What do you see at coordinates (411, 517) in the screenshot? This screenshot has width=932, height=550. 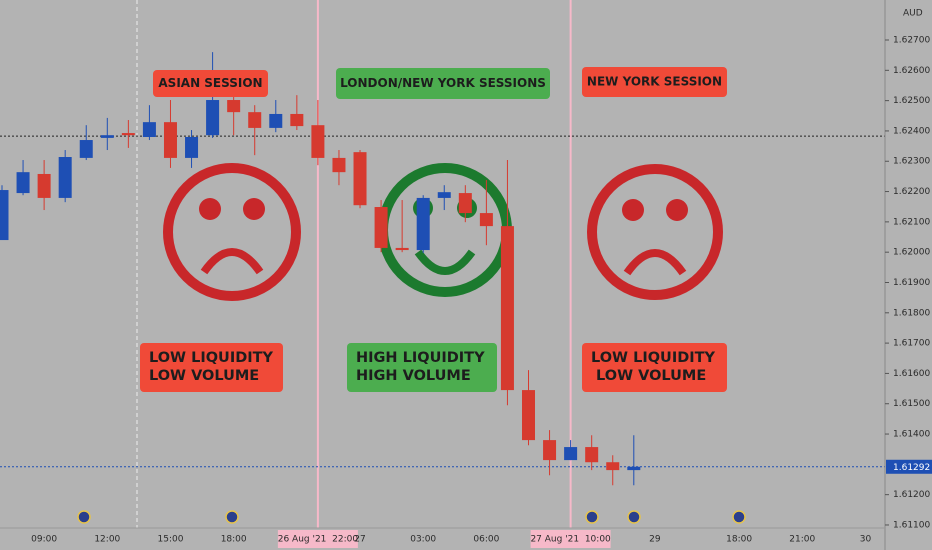 I see `event-icons` at bounding box center [411, 517].